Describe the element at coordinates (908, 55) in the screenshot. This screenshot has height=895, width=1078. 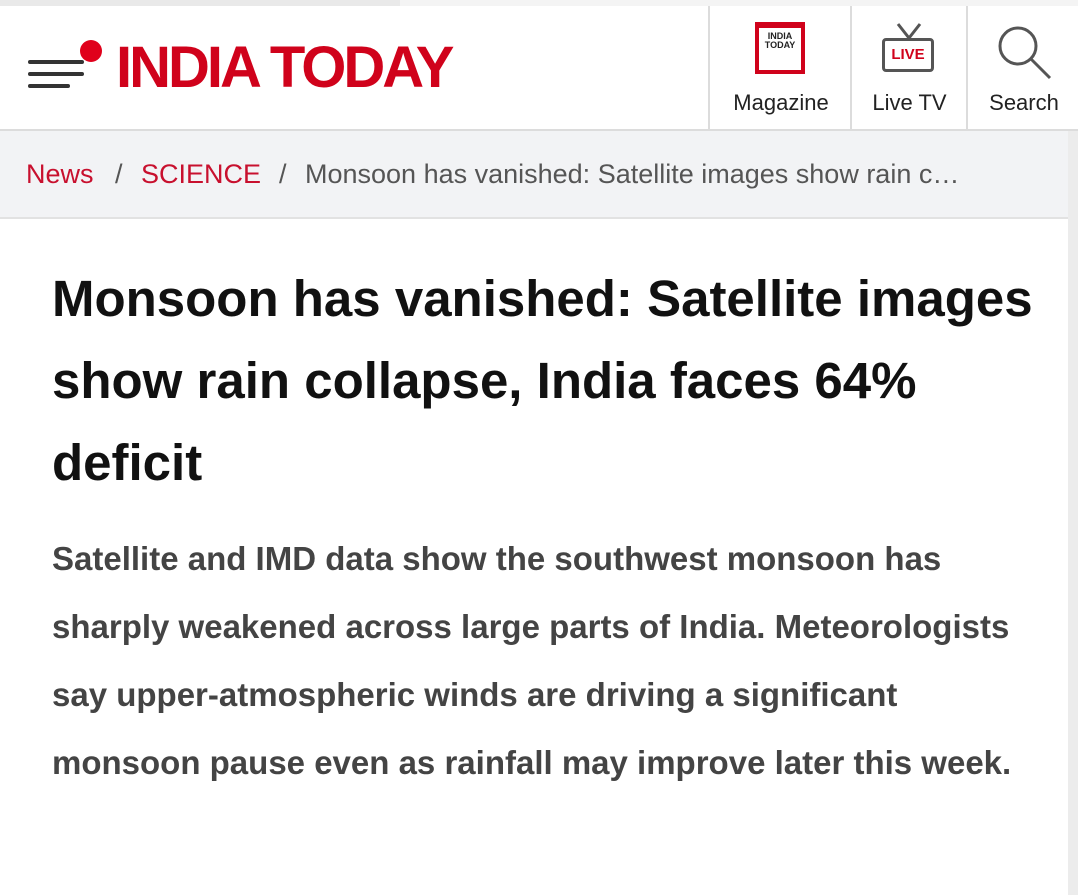
I see `live-icon: LIVE` at that location.